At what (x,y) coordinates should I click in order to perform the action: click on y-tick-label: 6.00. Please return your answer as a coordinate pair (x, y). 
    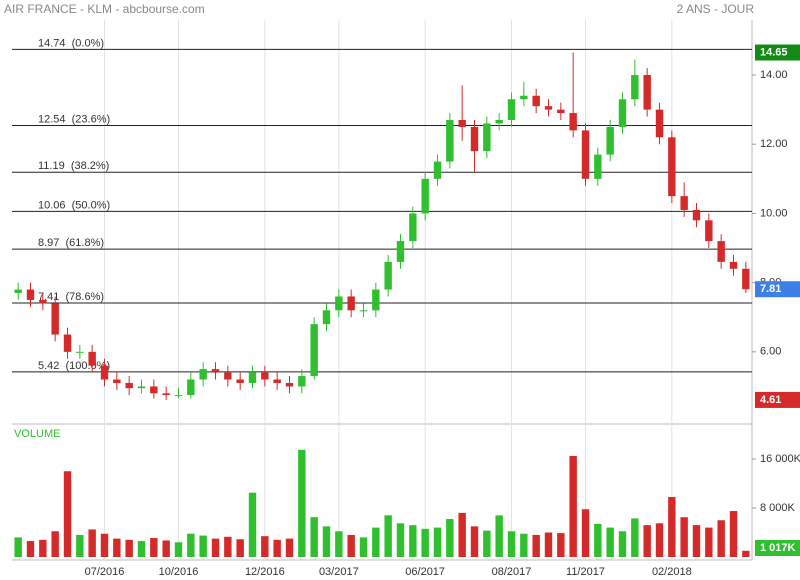
    Looking at the image, I should click on (770, 352).